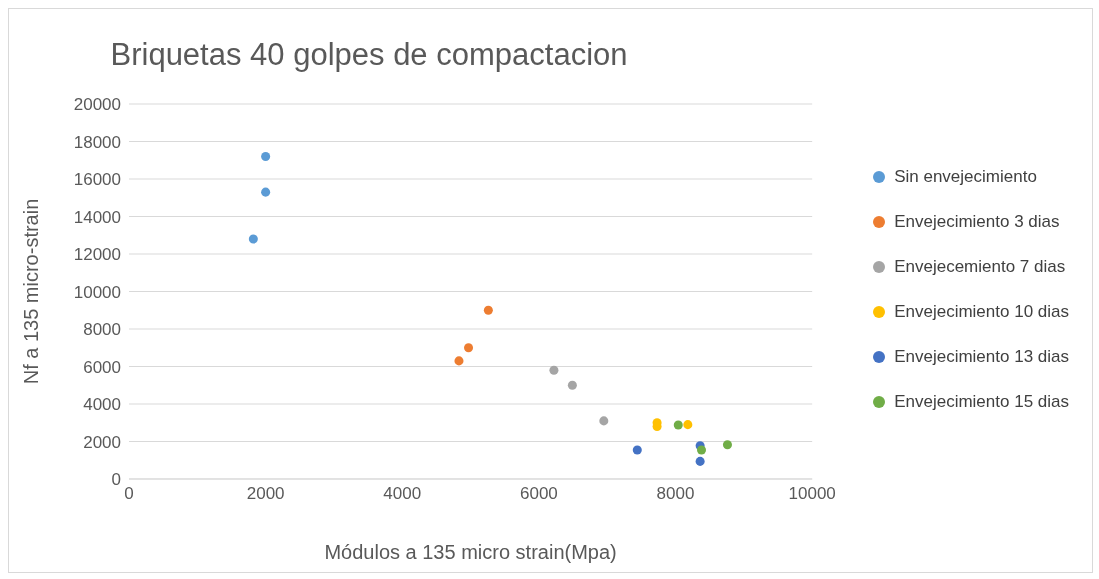 The width and height of the screenshot is (1099, 579). What do you see at coordinates (102, 442) in the screenshot?
I see `y-tick-label: 2000` at bounding box center [102, 442].